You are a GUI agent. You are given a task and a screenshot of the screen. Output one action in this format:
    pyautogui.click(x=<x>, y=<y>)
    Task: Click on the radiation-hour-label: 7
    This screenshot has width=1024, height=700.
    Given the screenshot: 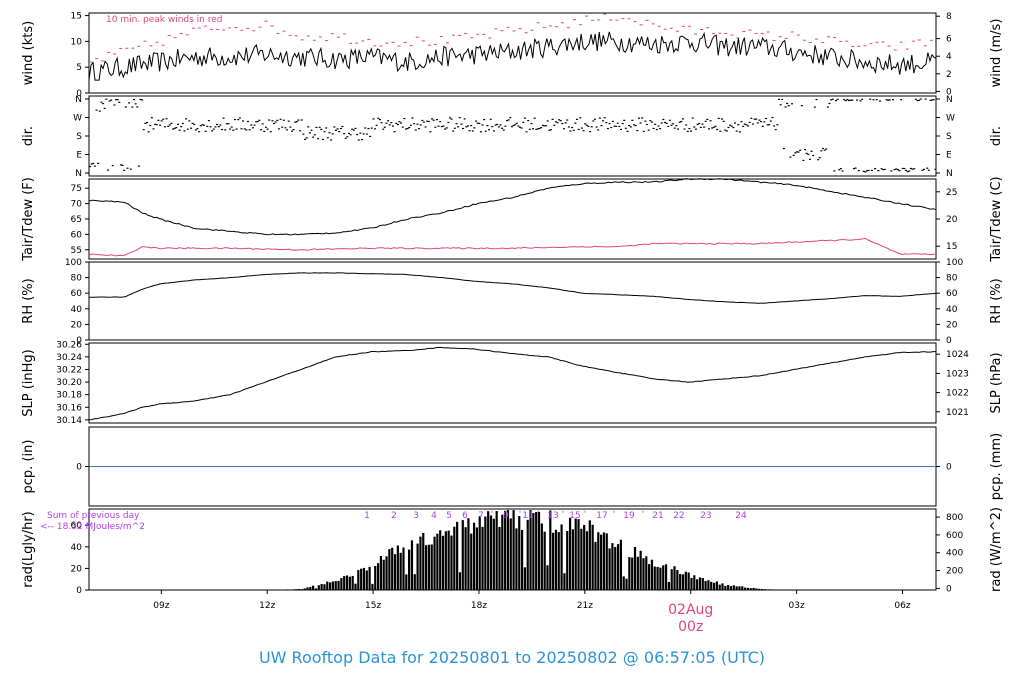 What is the action you would take?
    pyautogui.click(x=481, y=516)
    